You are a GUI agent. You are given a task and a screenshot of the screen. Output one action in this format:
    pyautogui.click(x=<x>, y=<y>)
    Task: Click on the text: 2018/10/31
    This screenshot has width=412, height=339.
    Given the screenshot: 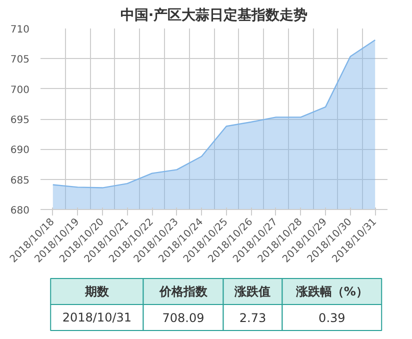 What is the action you would take?
    pyautogui.click(x=97, y=317)
    